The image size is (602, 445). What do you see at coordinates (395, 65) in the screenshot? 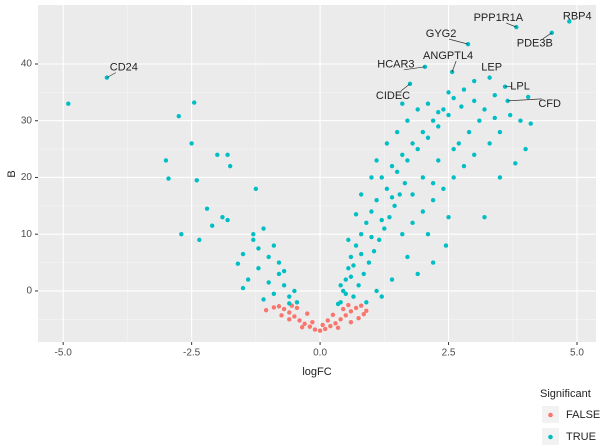
I see `annotation: HCAR3` at bounding box center [395, 65].